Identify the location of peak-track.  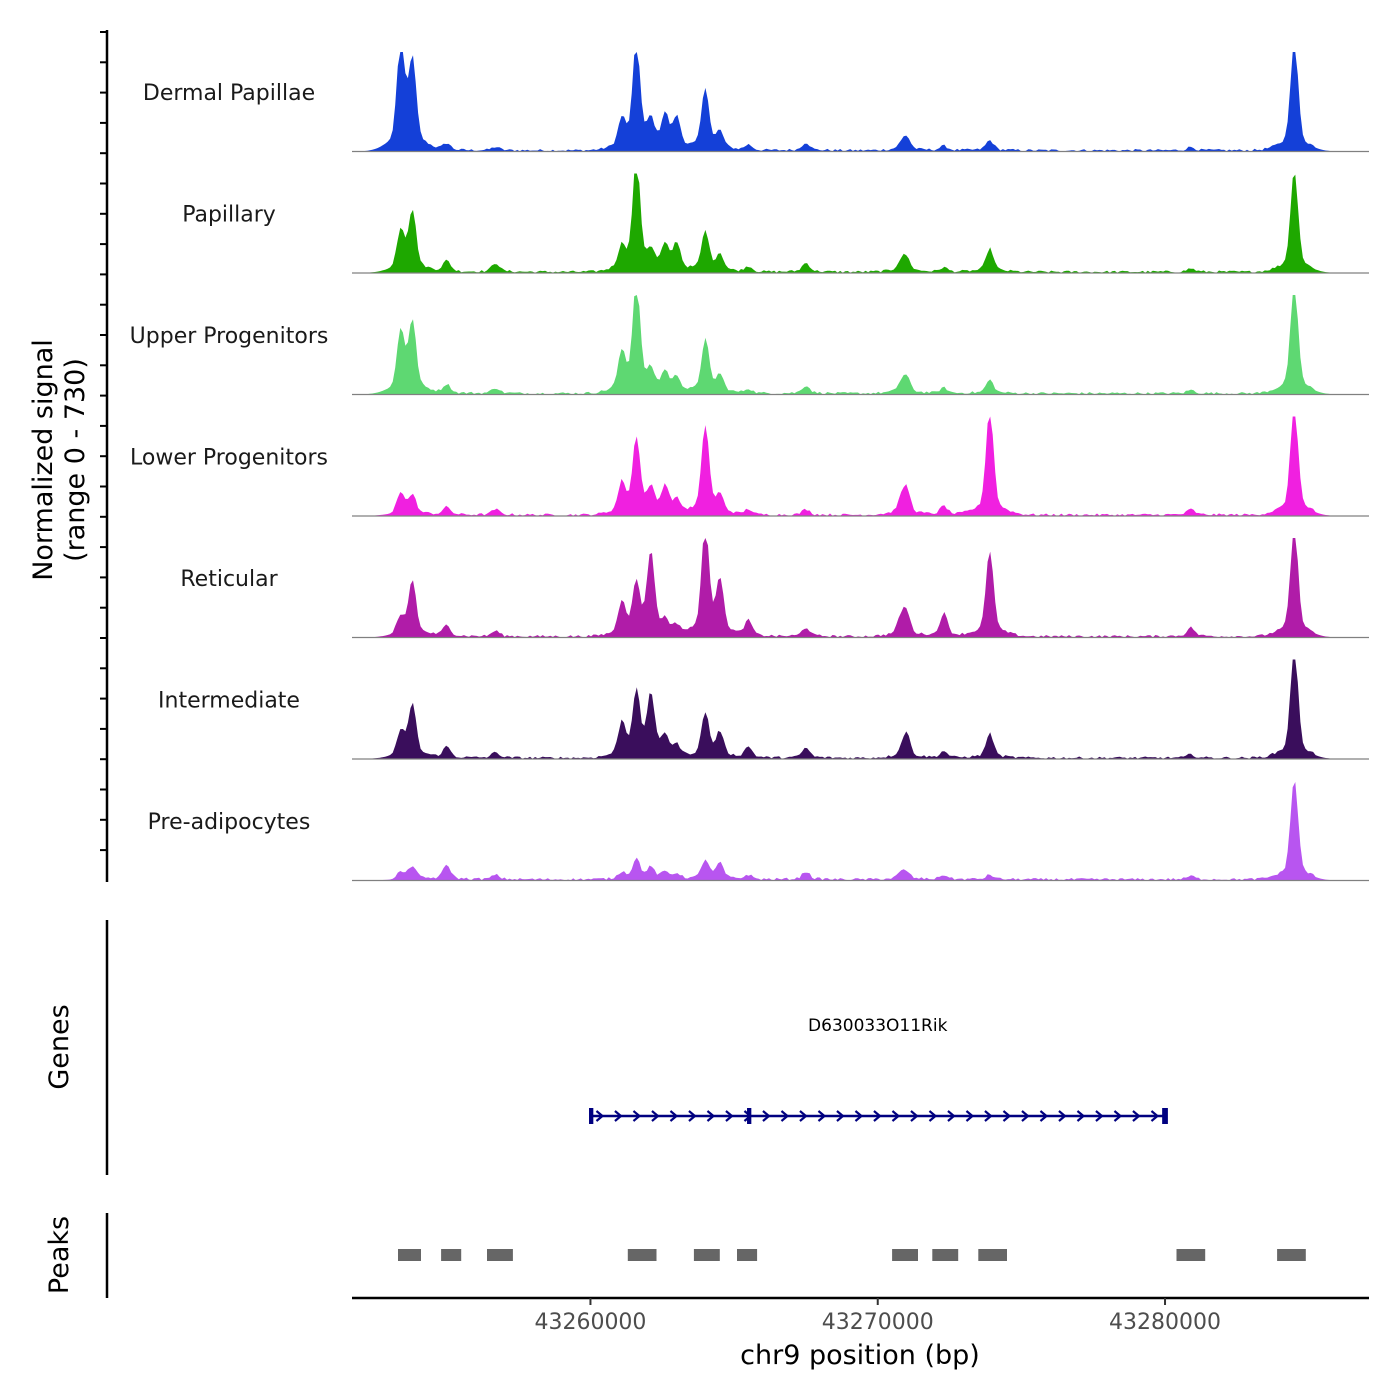
(852, 1255).